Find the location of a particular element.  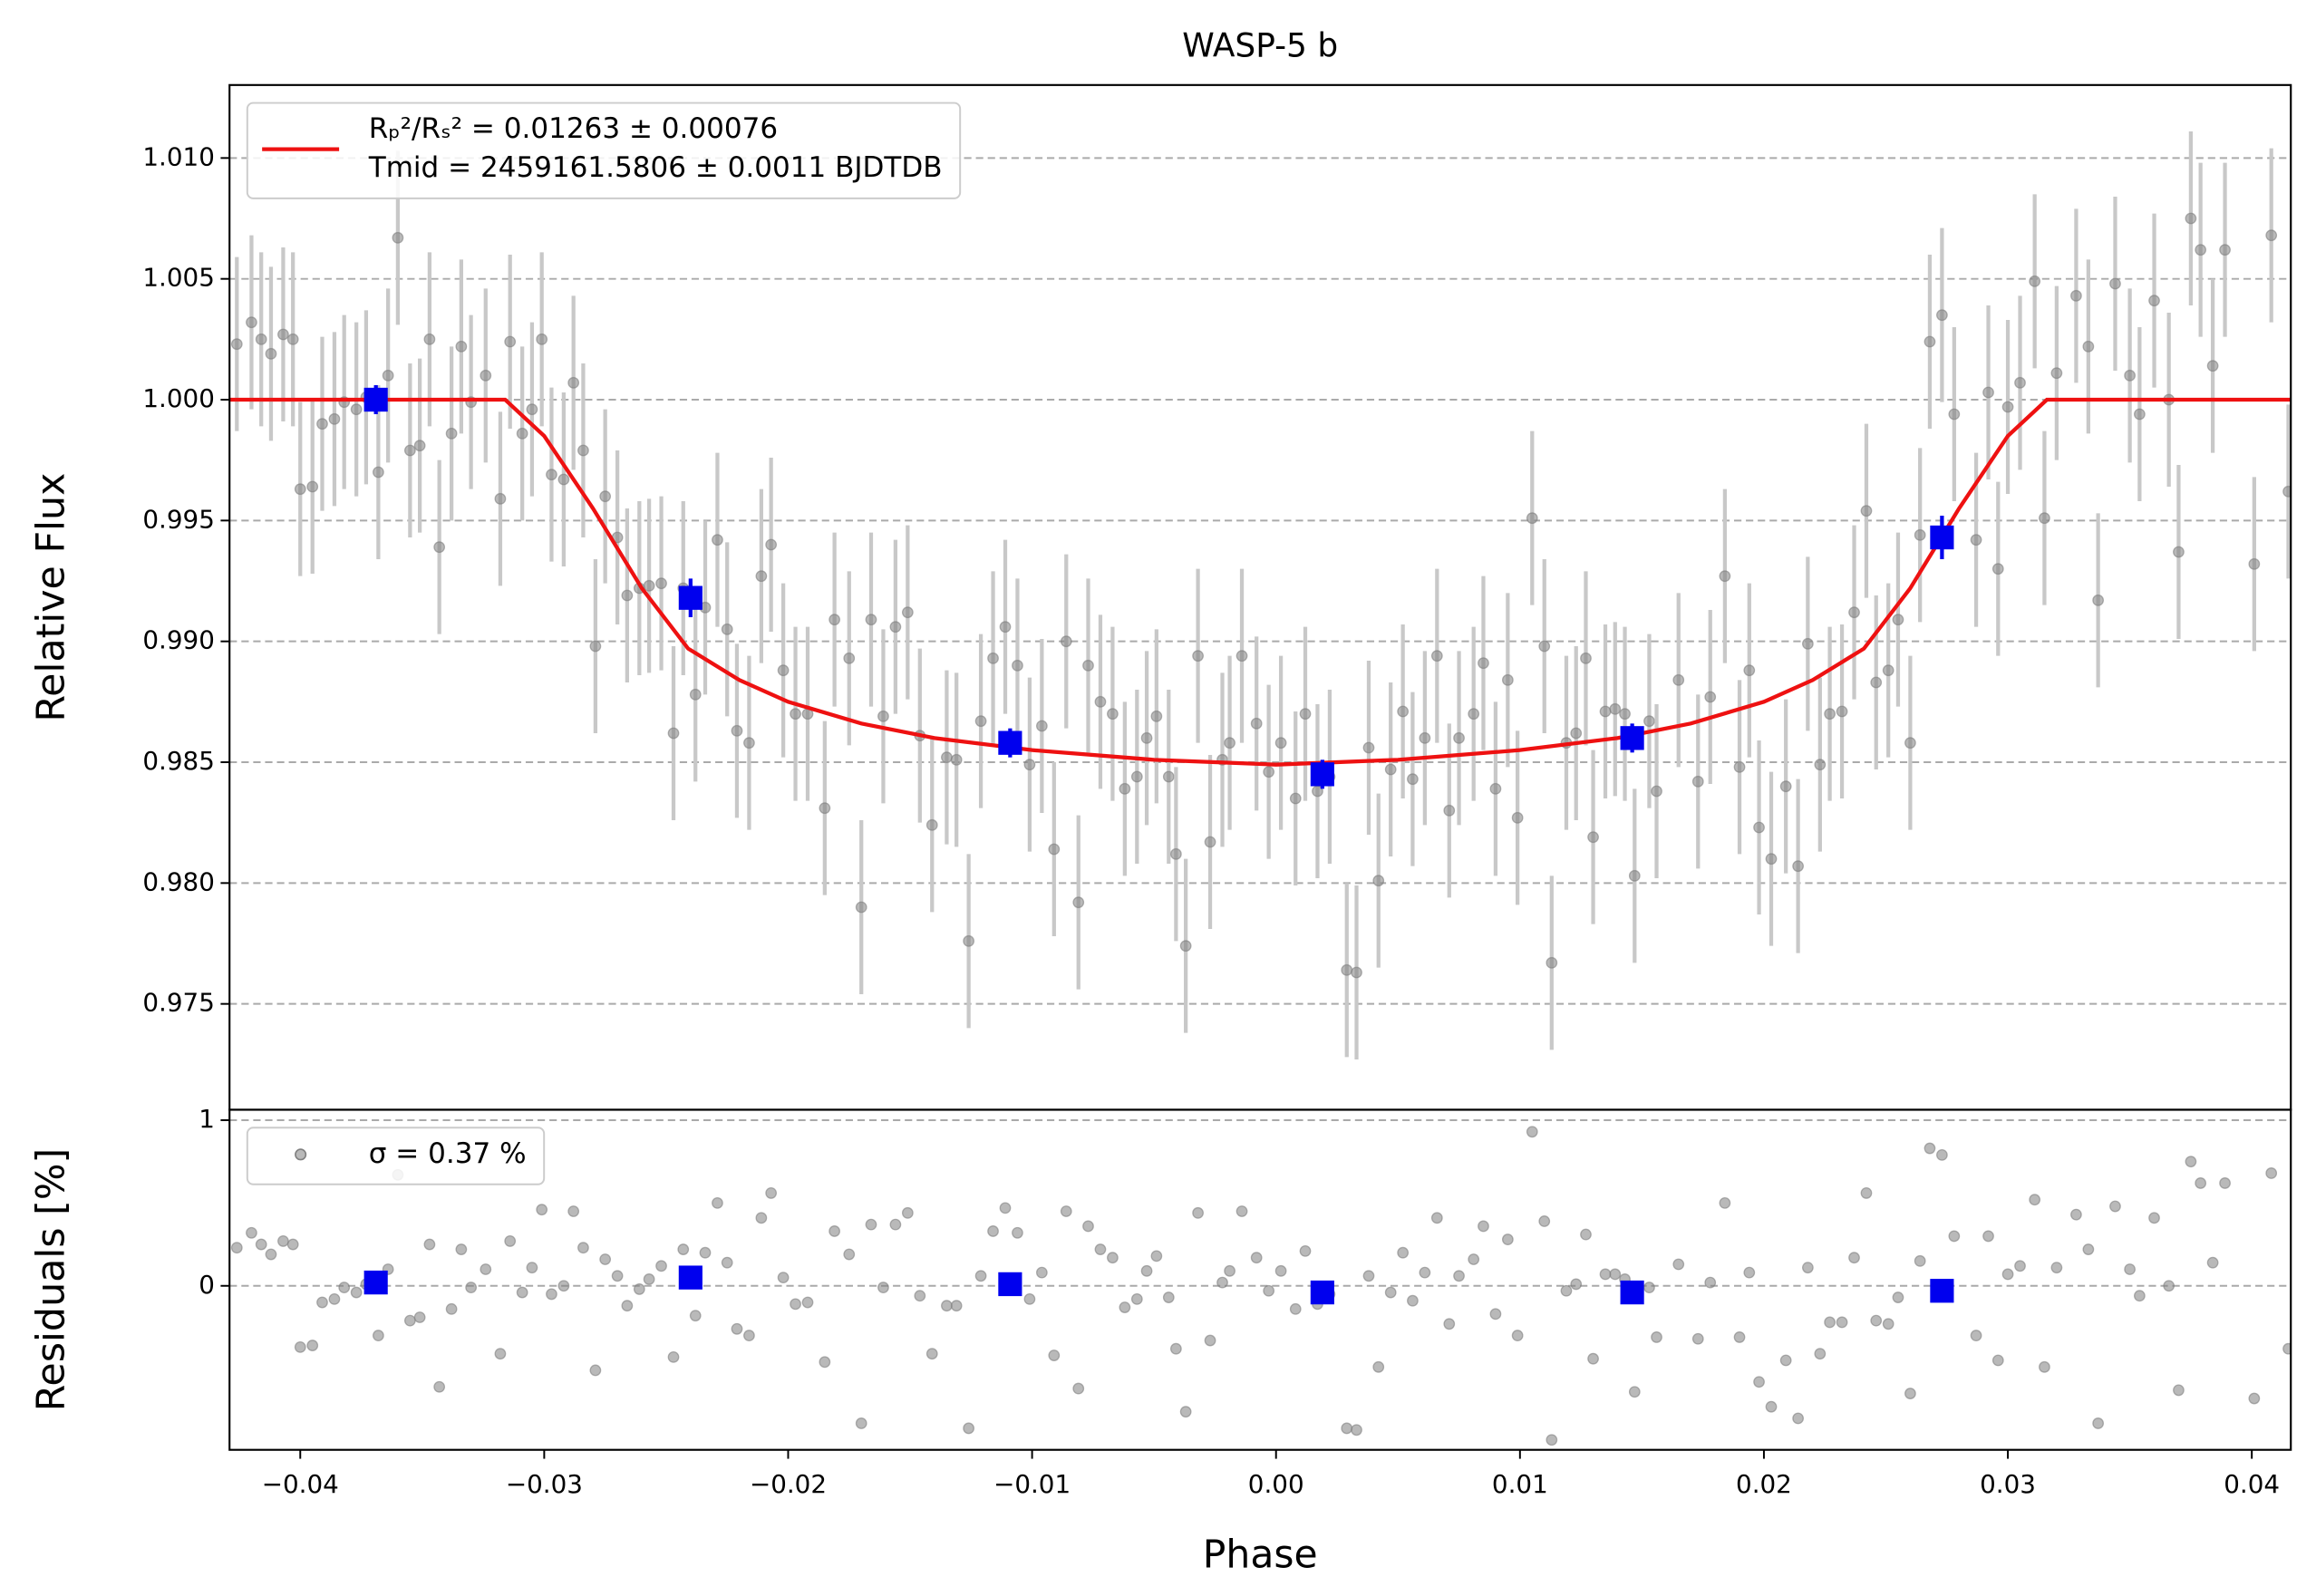

y-tick-label: 0.980 is located at coordinates (178, 881).